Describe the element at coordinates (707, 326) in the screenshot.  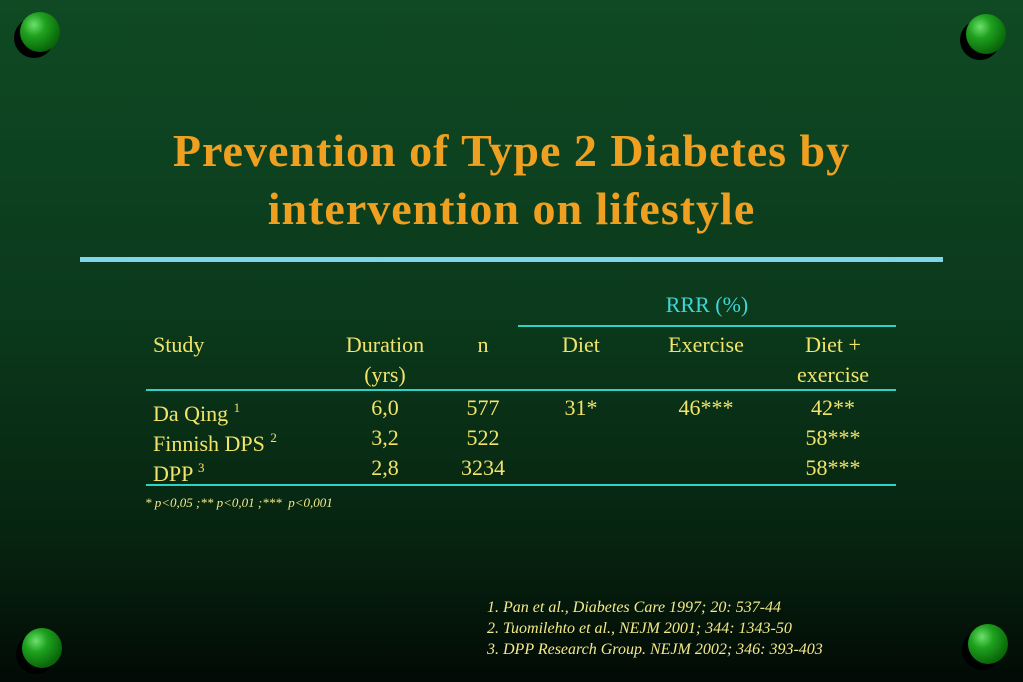
I see `rrr-group-rule` at that location.